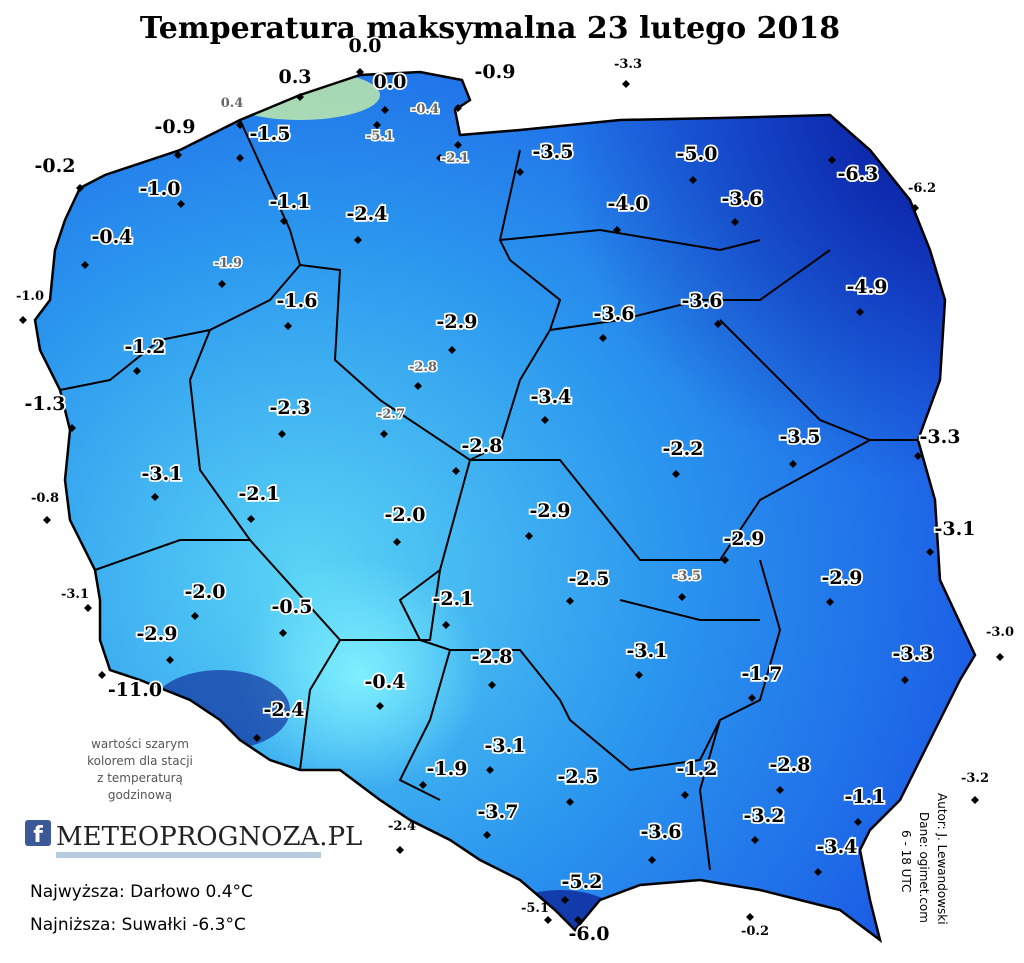 This screenshot has height=963, width=1024. Describe the element at coordinates (30, 296) in the screenshot. I see `station-value: -1.0` at that location.